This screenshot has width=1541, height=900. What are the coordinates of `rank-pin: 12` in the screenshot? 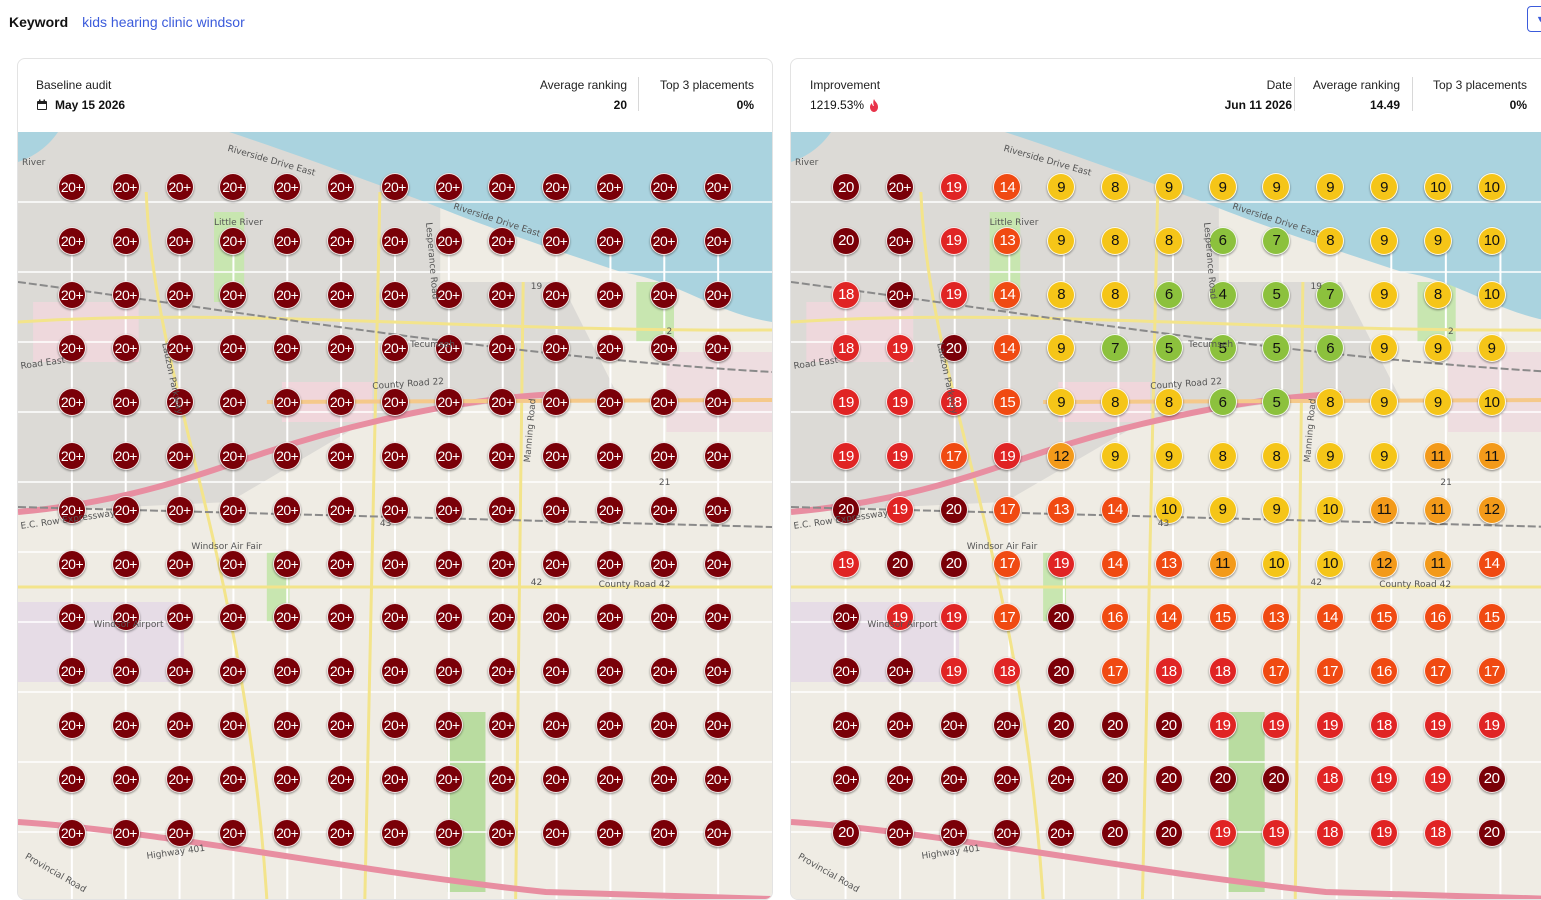 It's located at (1061, 456).